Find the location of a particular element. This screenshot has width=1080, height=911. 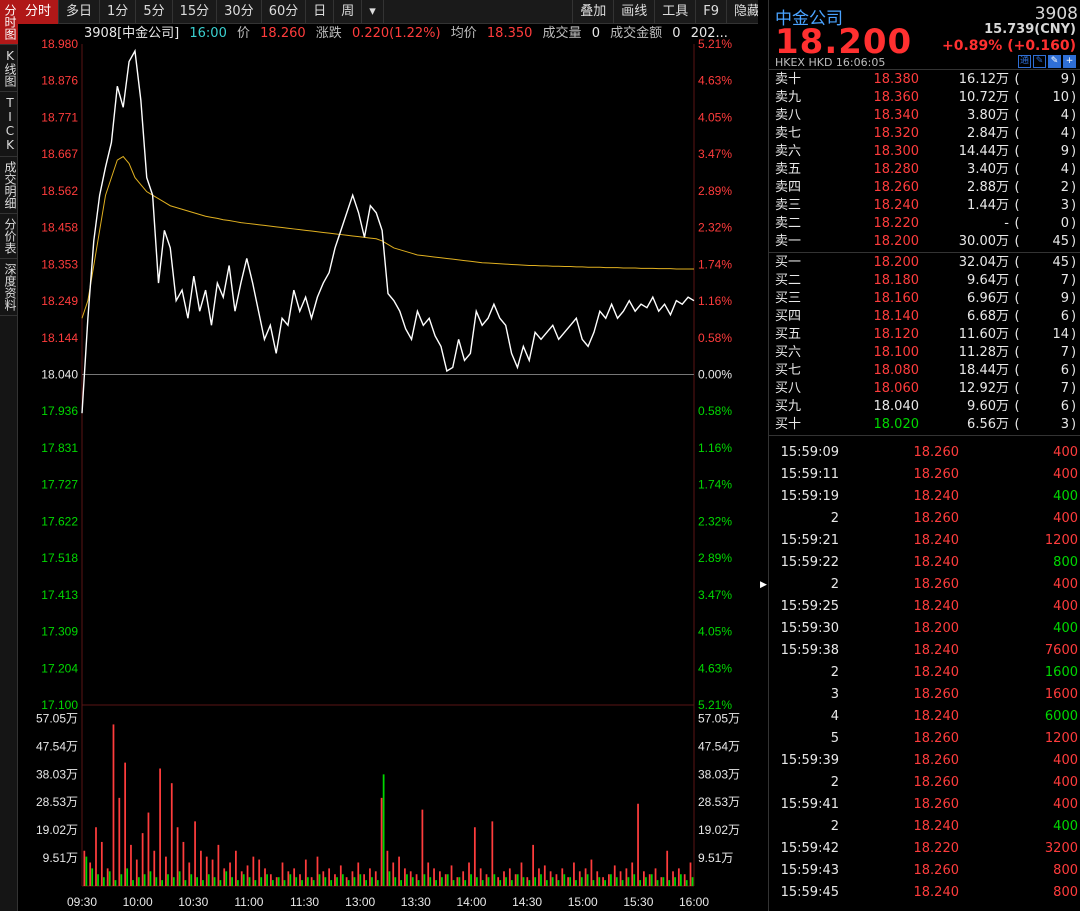

bids-row: 买十 18.020 6.56万 (3) is located at coordinates (924, 425).